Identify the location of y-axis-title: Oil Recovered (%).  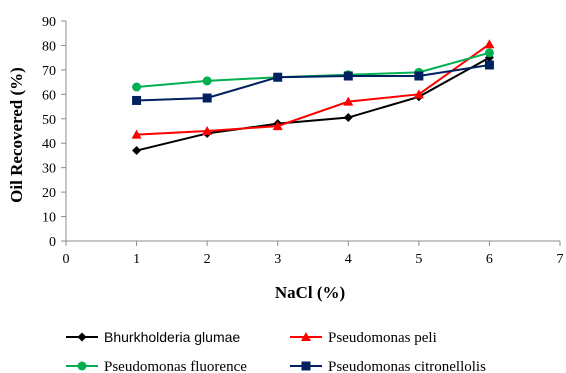
(16, 135).